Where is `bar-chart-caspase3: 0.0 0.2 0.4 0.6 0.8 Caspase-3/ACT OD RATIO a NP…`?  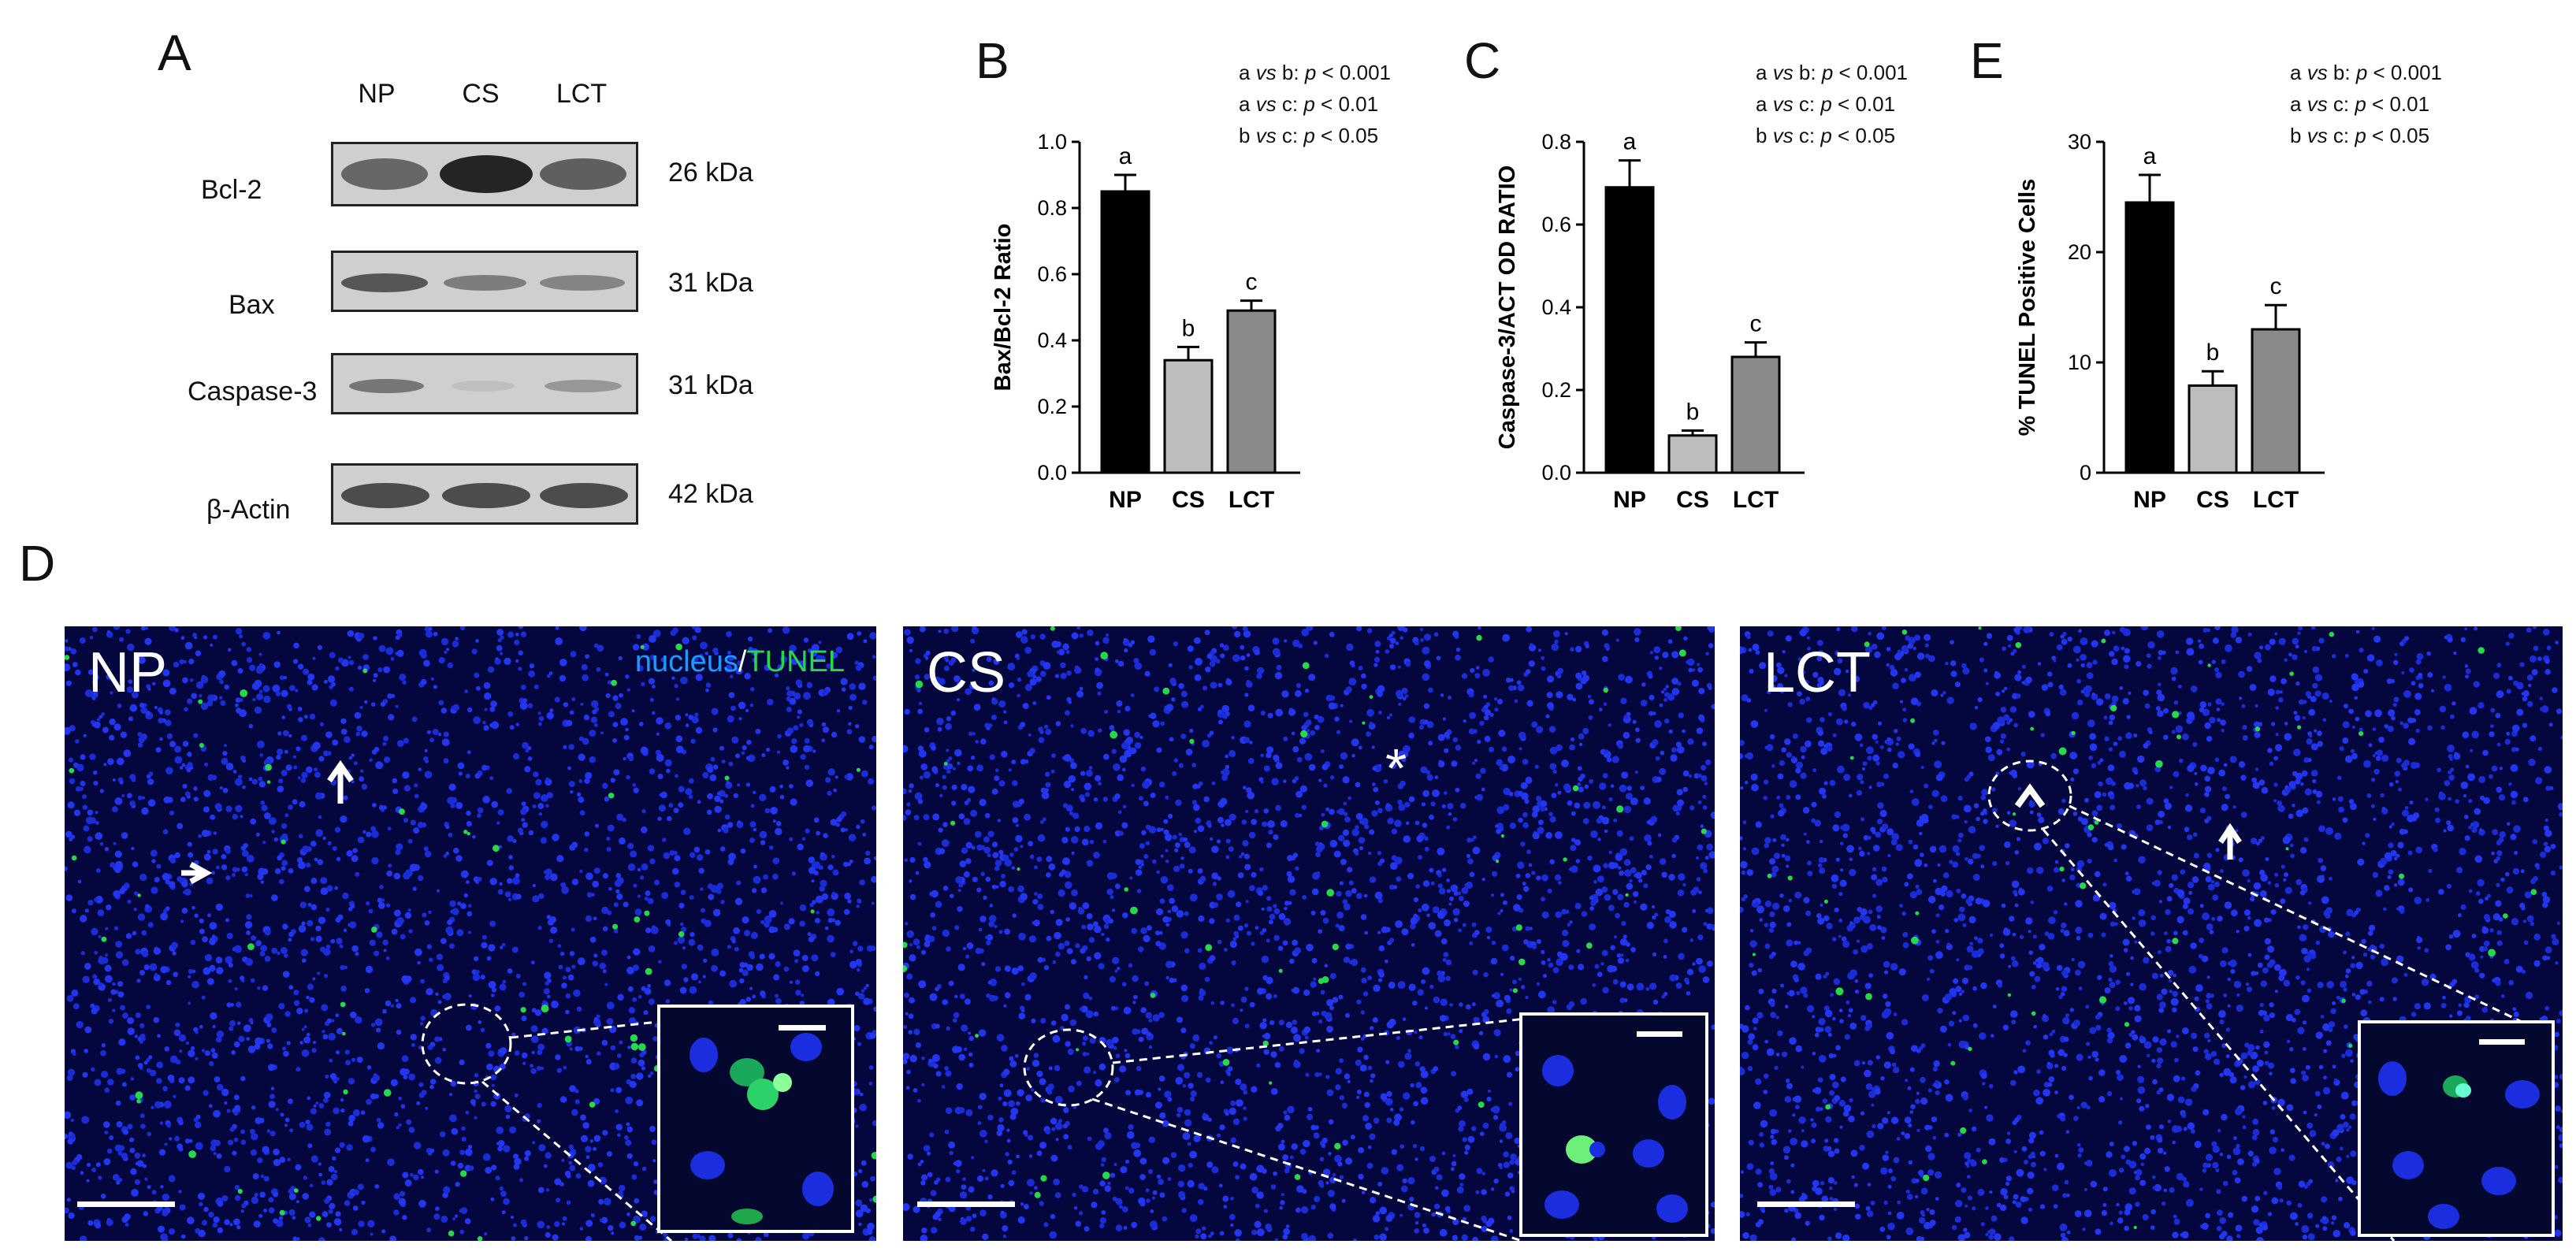 bar-chart-caspase3: 0.0 0.2 0.4 0.6 0.8 Caspase-3/ACT OD RATIO a NP… is located at coordinates (1650, 321).